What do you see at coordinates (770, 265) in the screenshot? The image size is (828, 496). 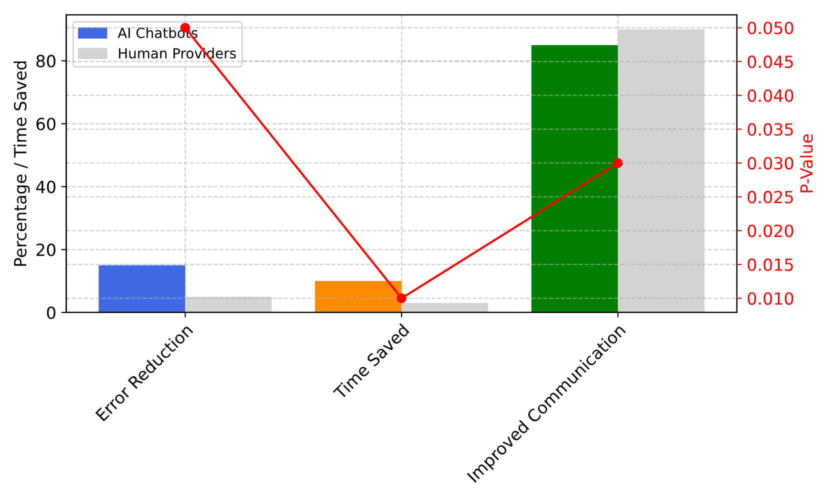 I see `y2-tick-label: 0.015` at bounding box center [770, 265].